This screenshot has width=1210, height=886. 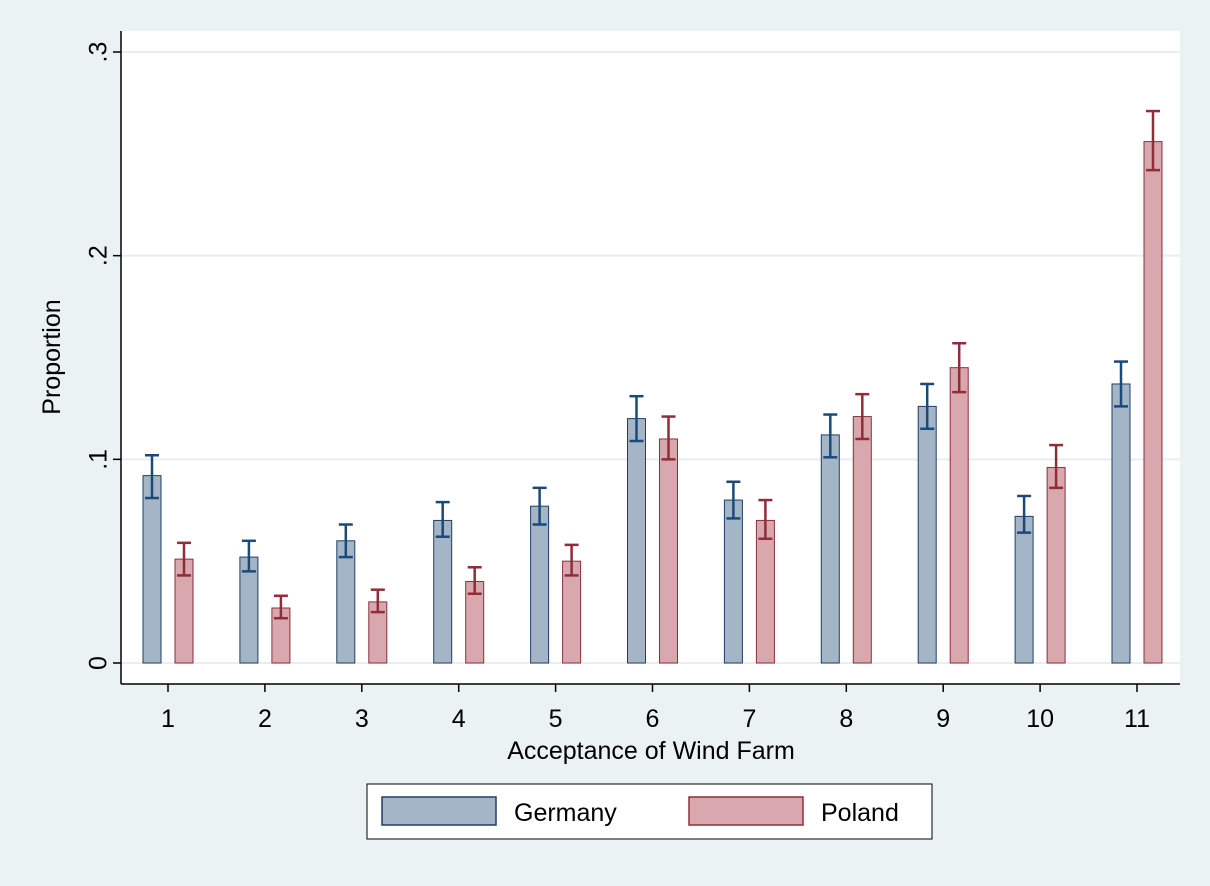 I want to click on x-tick-label: 11, so click(x=1137, y=719).